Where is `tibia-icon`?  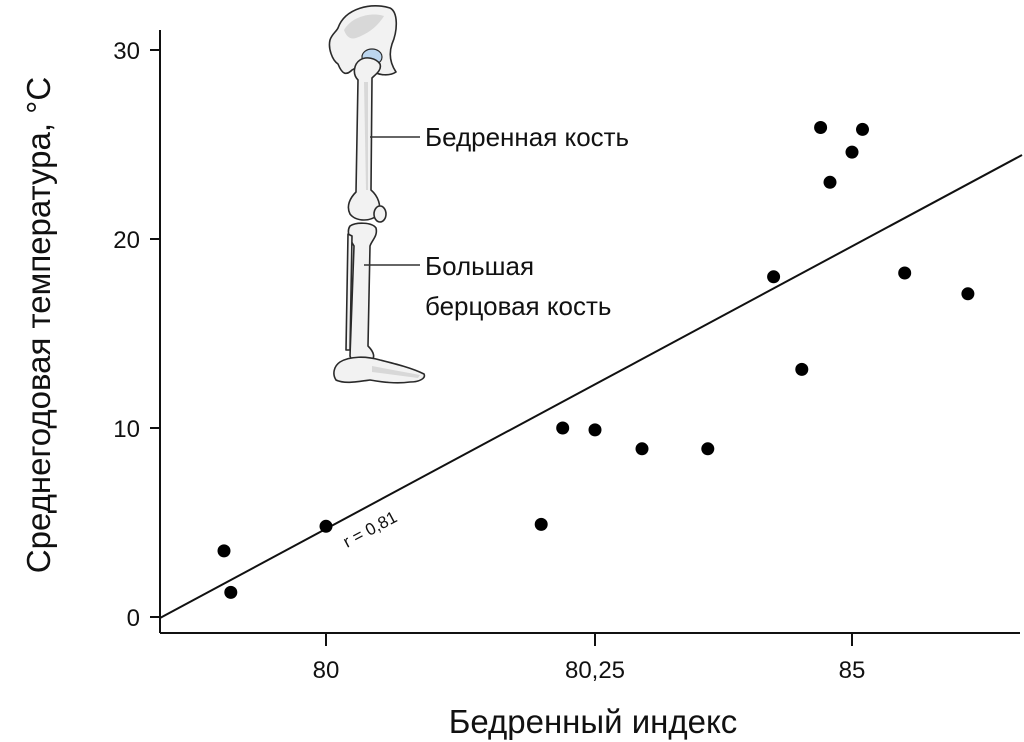 tibia-icon is located at coordinates (362, 293).